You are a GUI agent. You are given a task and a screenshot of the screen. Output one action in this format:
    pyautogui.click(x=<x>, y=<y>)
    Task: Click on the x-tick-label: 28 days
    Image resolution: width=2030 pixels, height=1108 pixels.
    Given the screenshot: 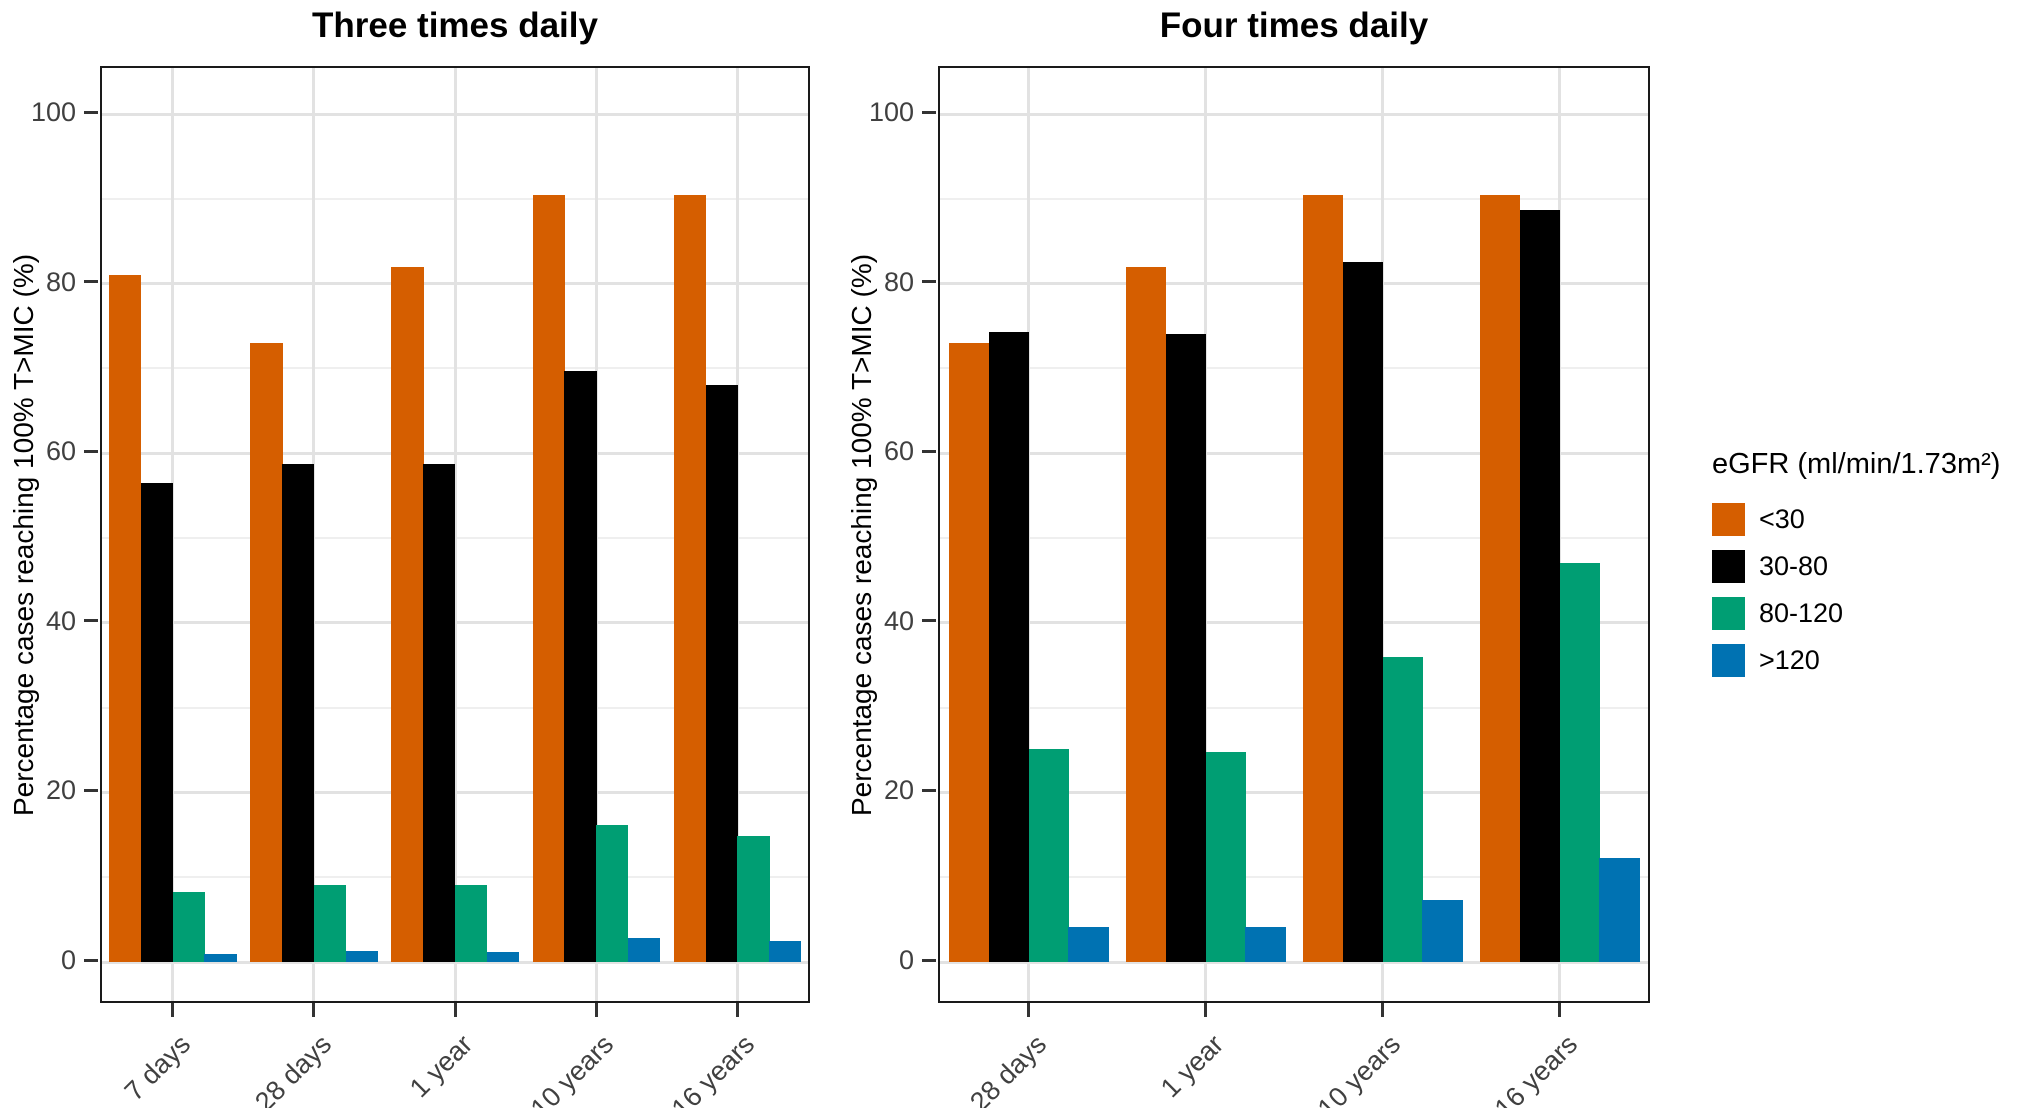 What is the action you would take?
    pyautogui.click(x=1007, y=1068)
    